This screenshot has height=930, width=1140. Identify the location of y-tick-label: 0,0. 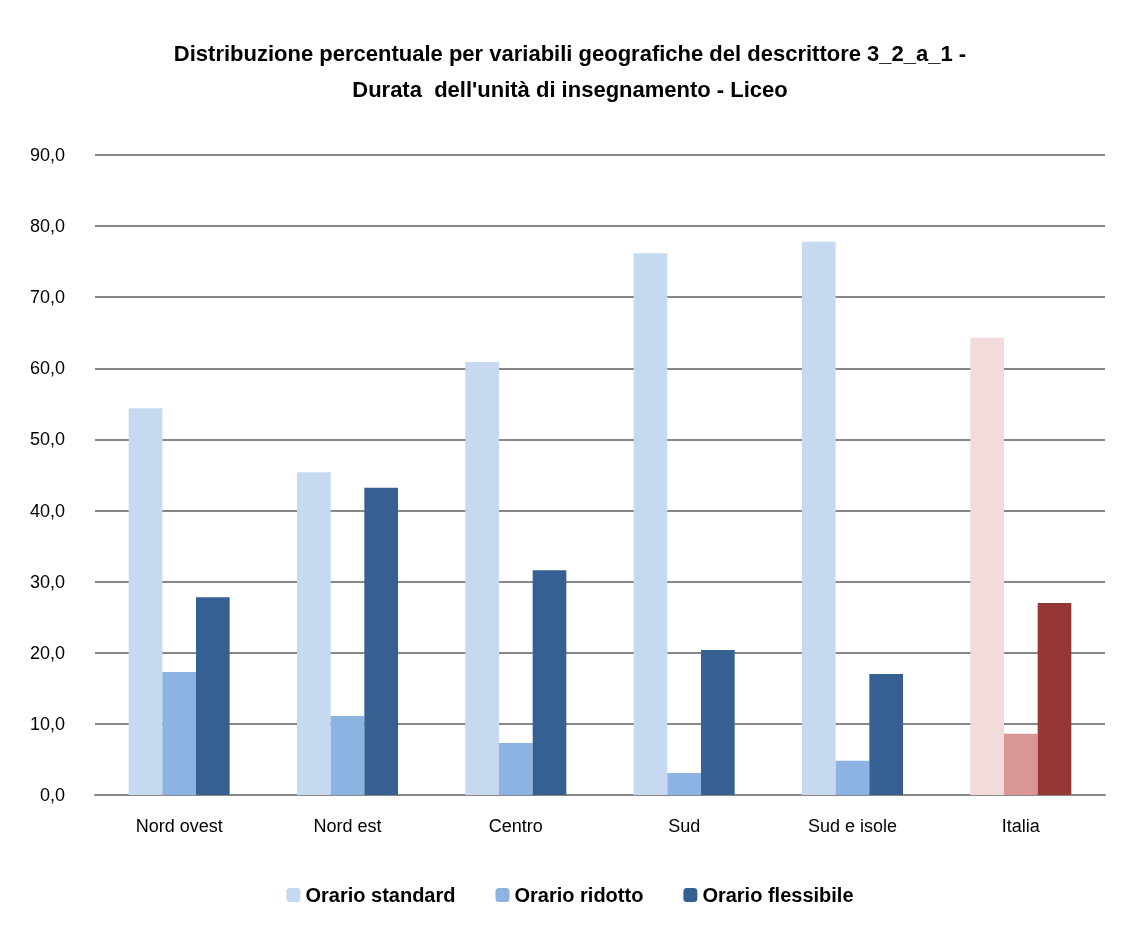
(52, 795).